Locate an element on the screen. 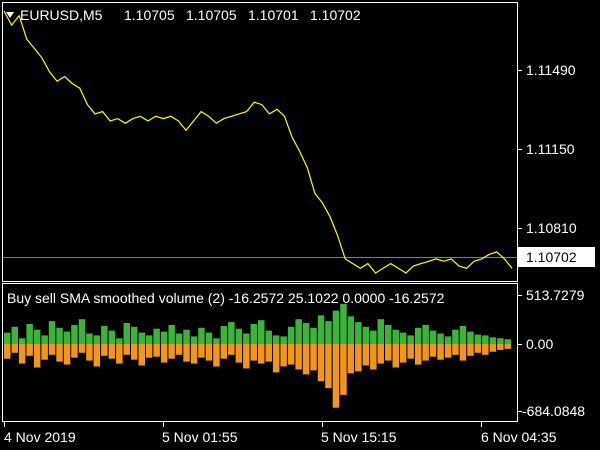 This screenshot has width=600, height=450. time-axis-label: 5 Nov 01:55 is located at coordinates (200, 437).